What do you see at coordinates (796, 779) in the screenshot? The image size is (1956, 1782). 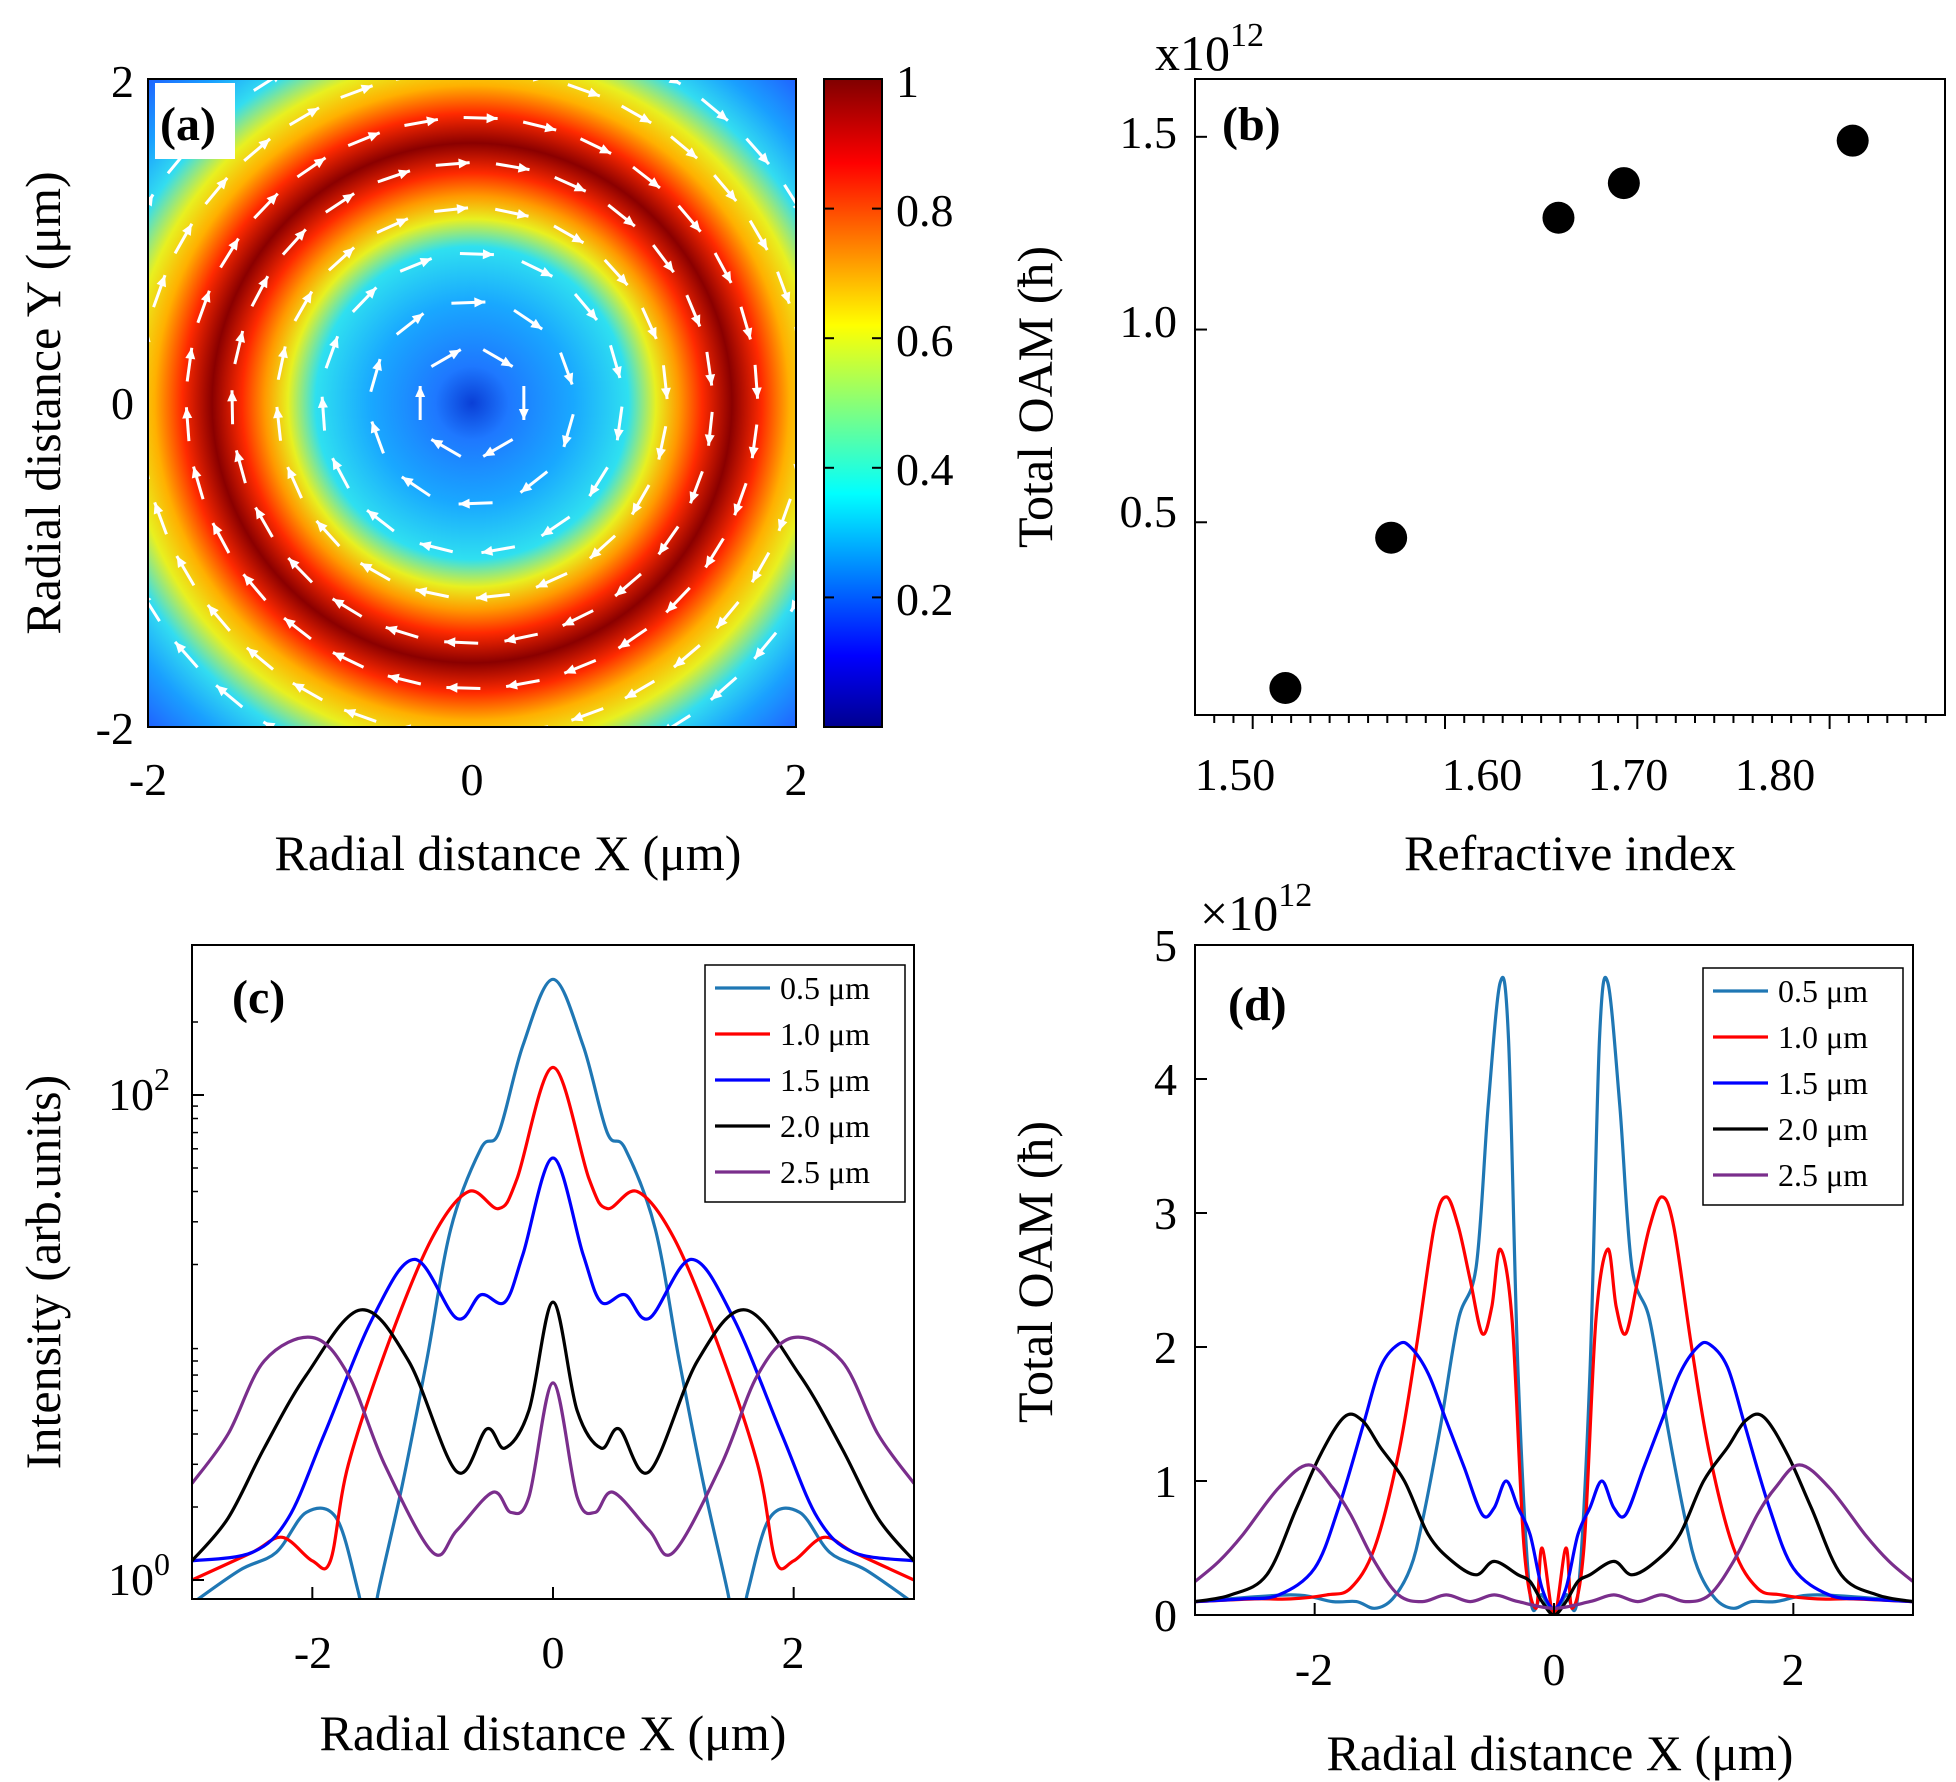 I see `a-xtick: 2` at bounding box center [796, 779].